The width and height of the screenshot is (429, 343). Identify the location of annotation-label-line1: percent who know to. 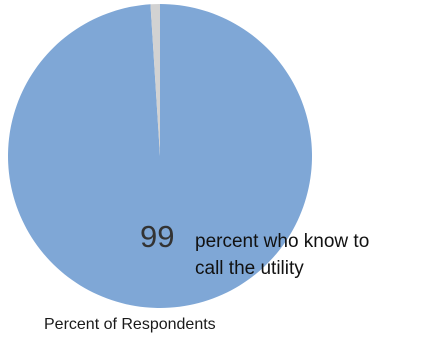
(282, 241).